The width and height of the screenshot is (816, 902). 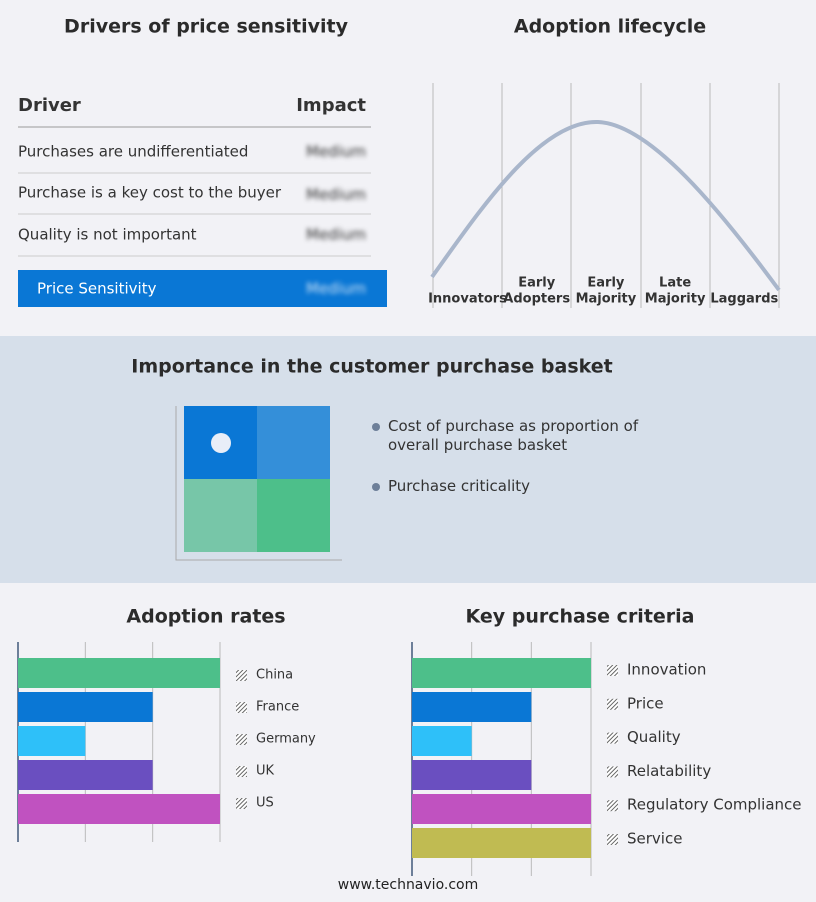 What do you see at coordinates (610, 27) in the screenshot?
I see `lifecycle-title: Adoption lifecycle` at bounding box center [610, 27].